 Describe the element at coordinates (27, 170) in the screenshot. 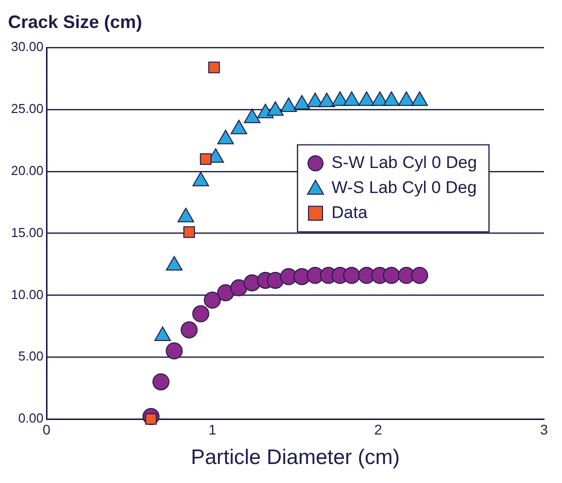

I see `y-tick-label: 20.00` at that location.